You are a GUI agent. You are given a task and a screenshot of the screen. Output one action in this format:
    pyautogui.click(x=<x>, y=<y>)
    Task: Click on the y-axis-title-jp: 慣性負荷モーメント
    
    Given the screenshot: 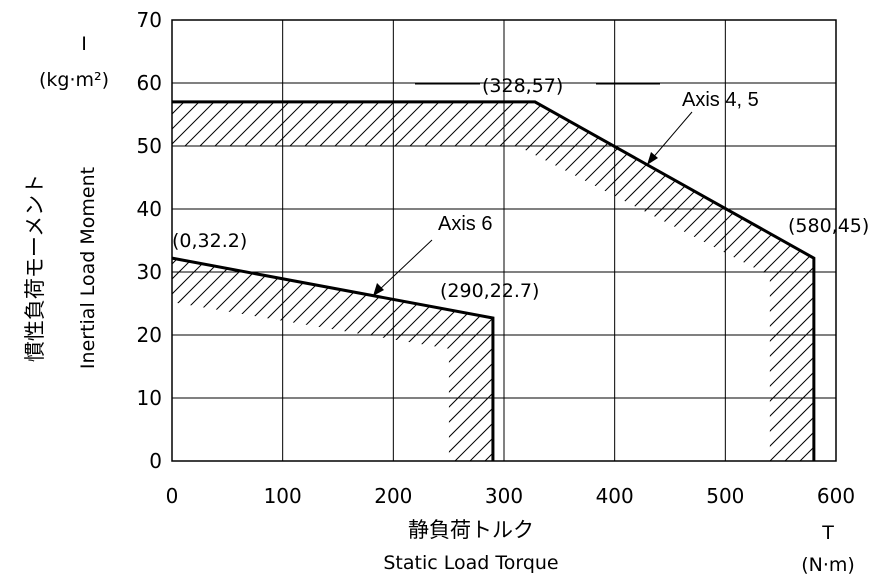 What is the action you would take?
    pyautogui.click(x=35, y=268)
    